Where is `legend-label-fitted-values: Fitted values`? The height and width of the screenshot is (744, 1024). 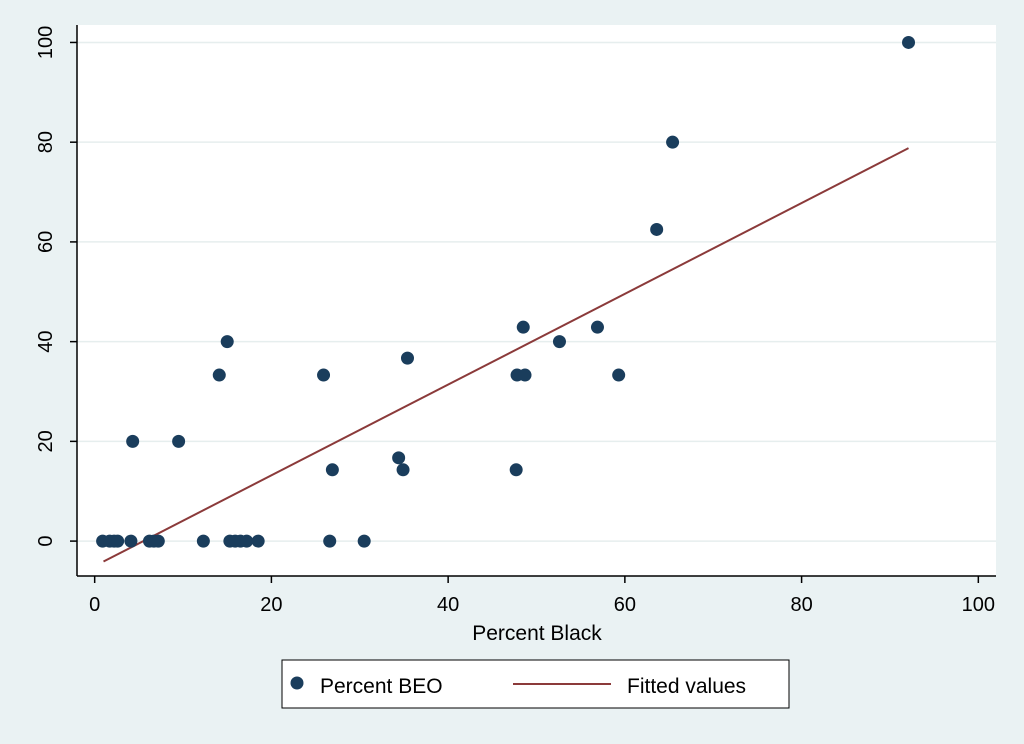
legend-label-fitted-values: Fitted values is located at coordinates (686, 686).